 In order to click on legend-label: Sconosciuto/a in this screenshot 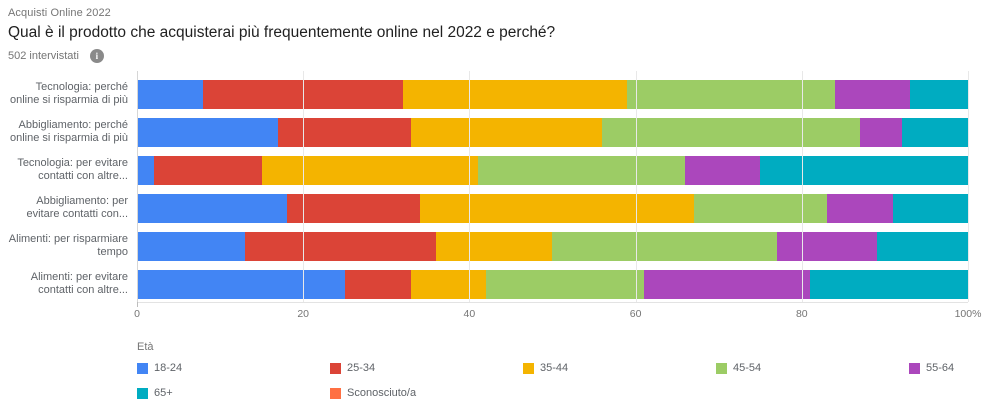, I will do `click(382, 393)`.